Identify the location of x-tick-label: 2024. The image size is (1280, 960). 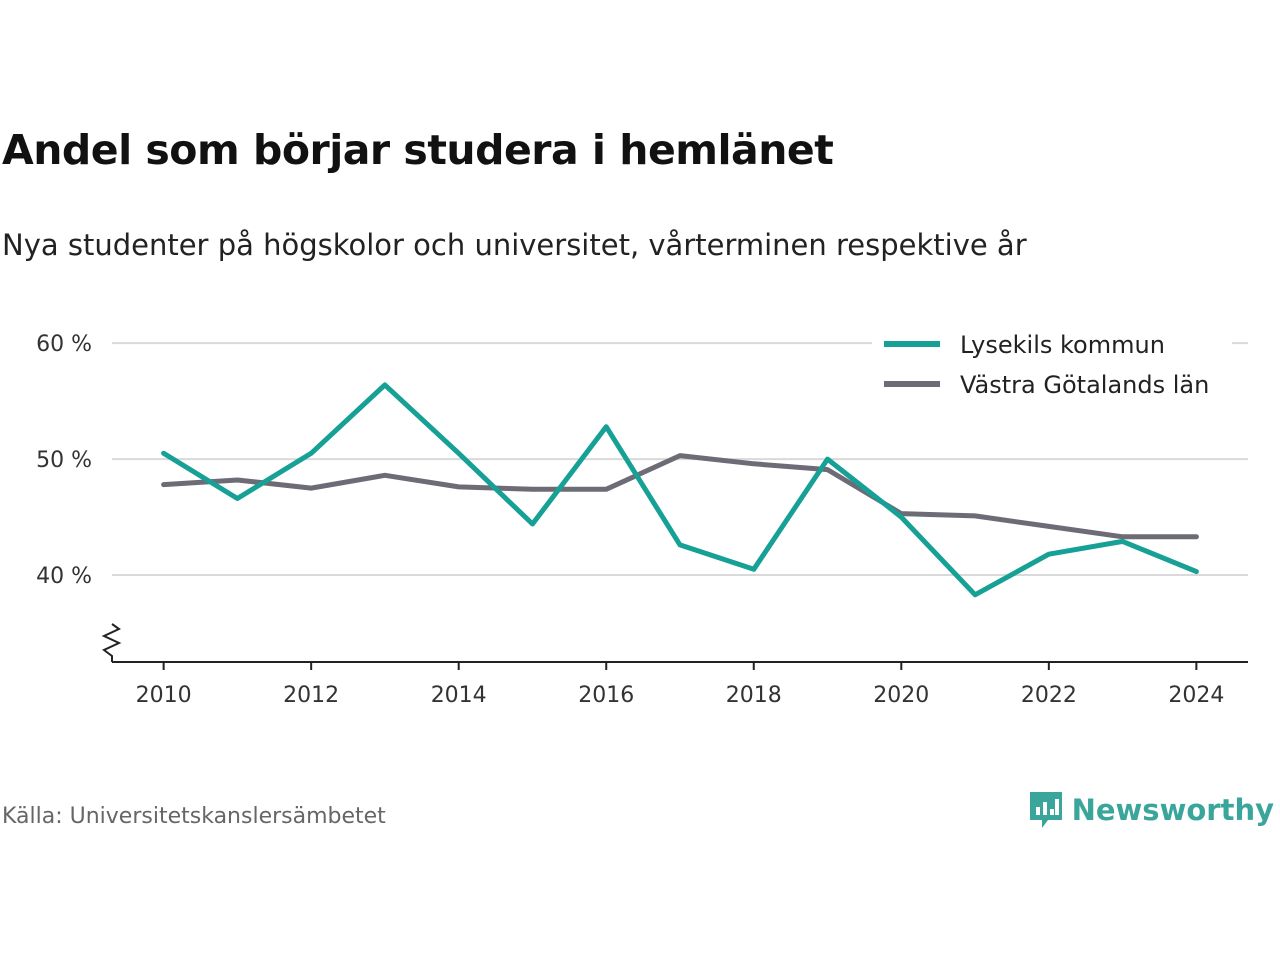
(1196, 695).